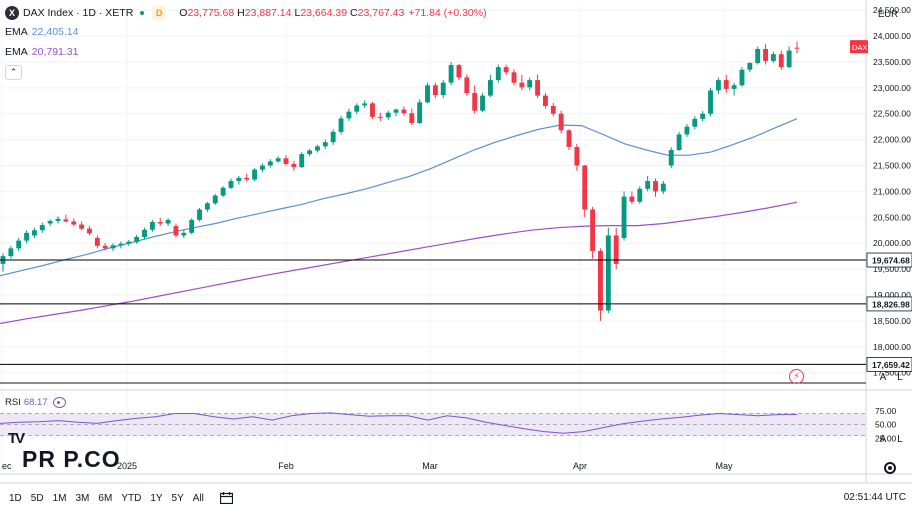 The width and height of the screenshot is (912, 513). I want to click on rsi-legend: RSI 68.17, so click(35, 402).